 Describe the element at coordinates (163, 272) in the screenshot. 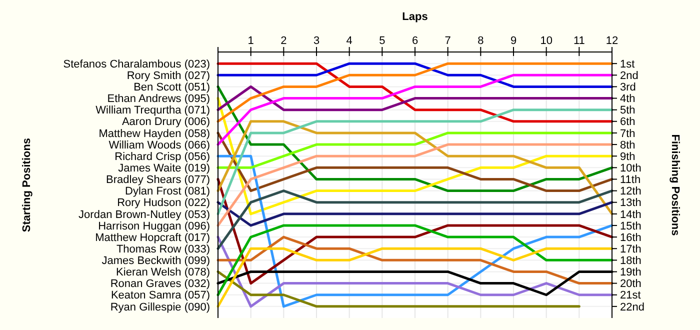

I see `series-label: Kieran Welsh (078)` at that location.